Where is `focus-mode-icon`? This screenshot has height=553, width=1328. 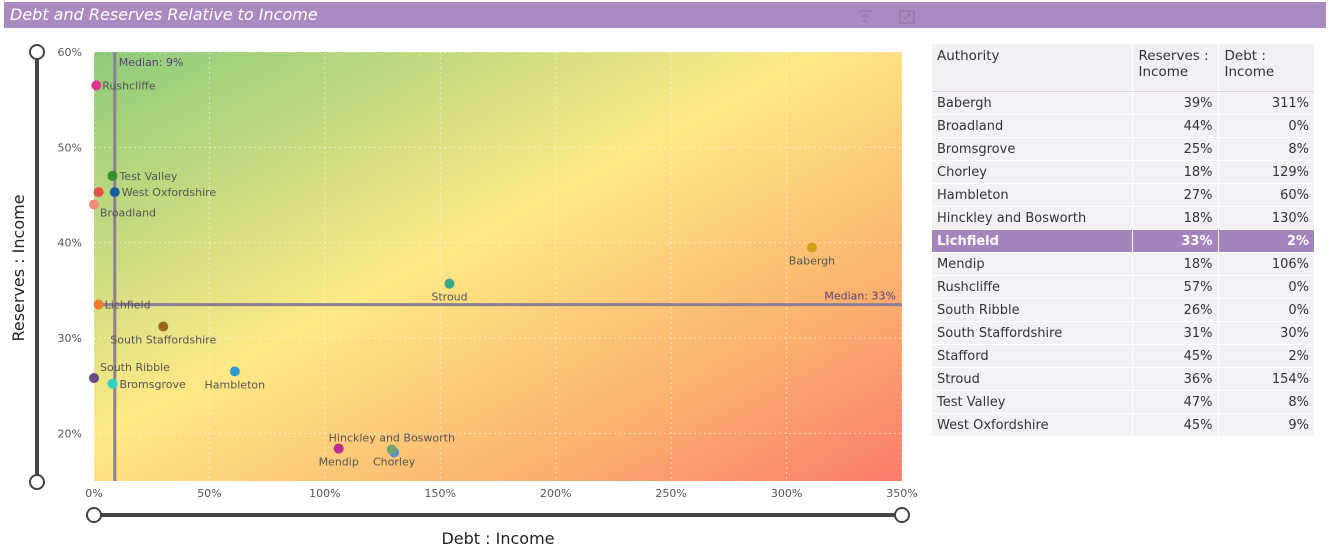 focus-mode-icon is located at coordinates (907, 17).